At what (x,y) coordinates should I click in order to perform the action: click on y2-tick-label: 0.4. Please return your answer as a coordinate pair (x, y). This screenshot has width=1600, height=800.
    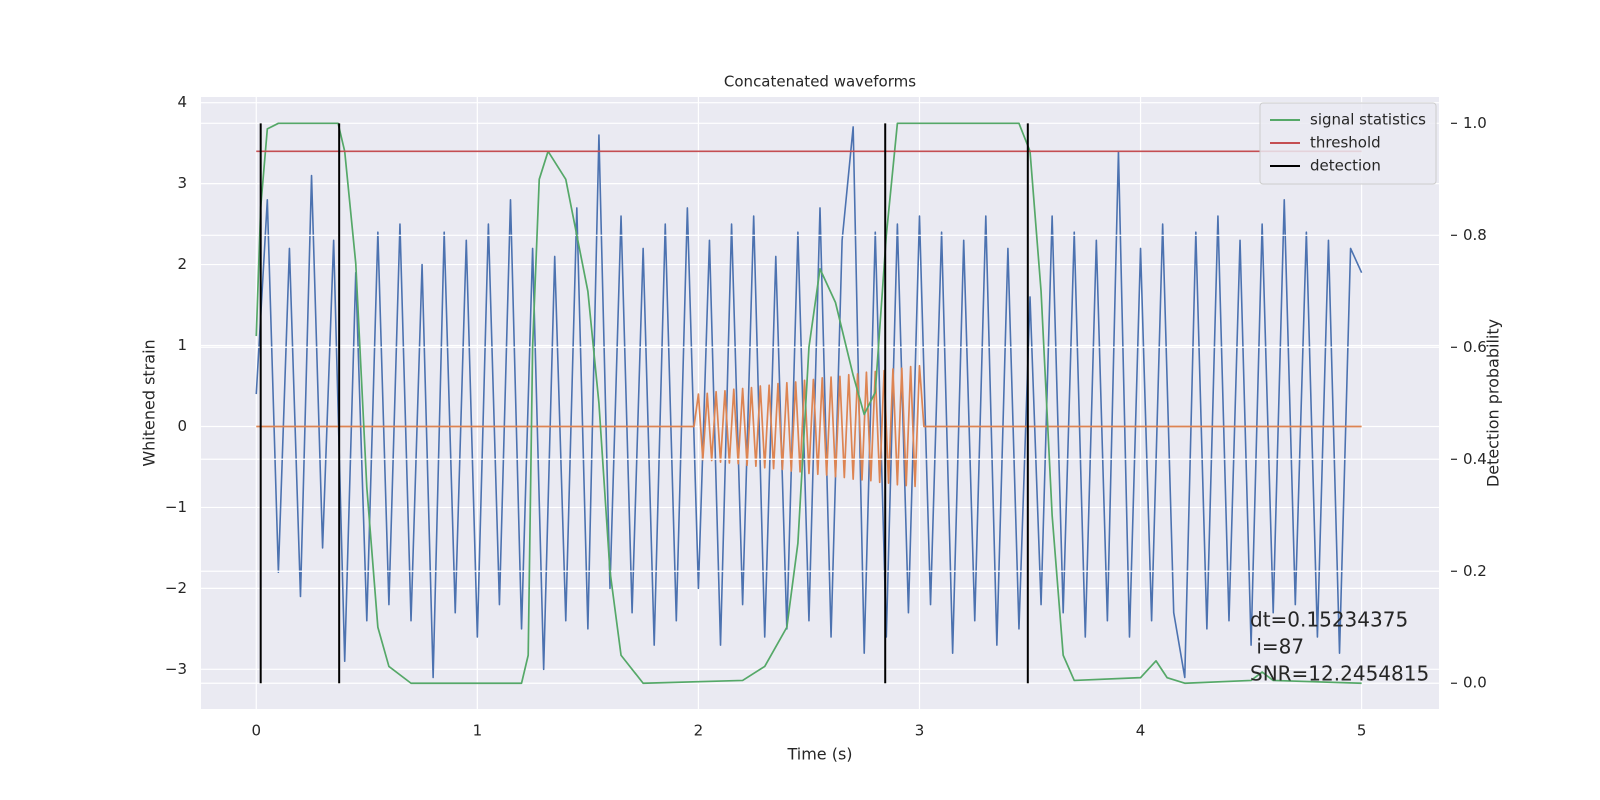
    Looking at the image, I should click on (1475, 459).